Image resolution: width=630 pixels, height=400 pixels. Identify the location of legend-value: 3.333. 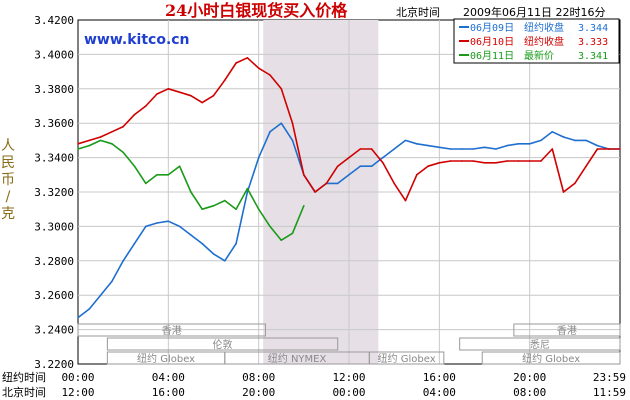
(593, 42).